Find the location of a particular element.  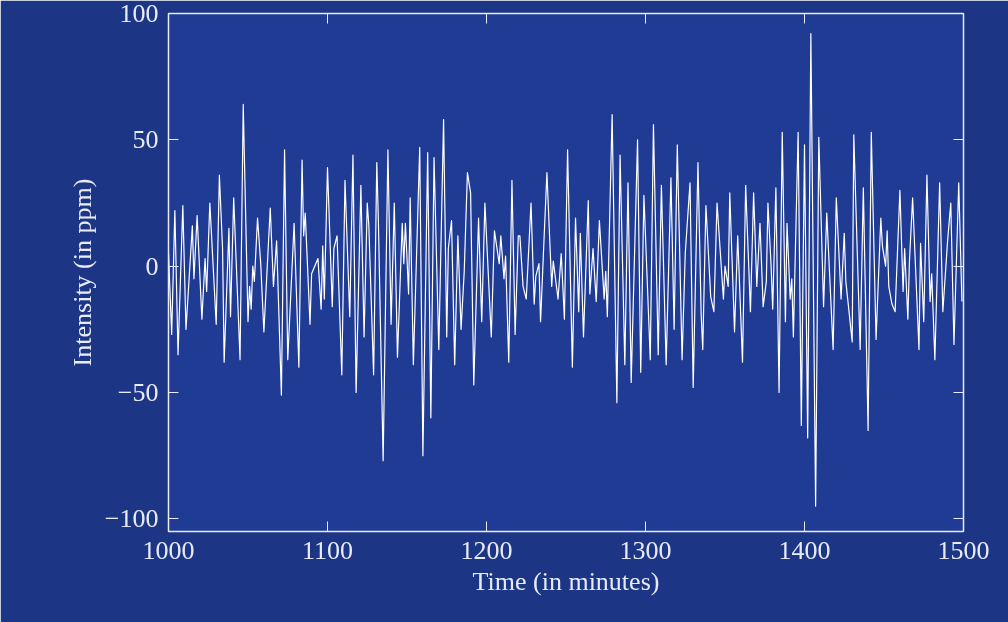

x-tick-label: 1100 is located at coordinates (327, 550).